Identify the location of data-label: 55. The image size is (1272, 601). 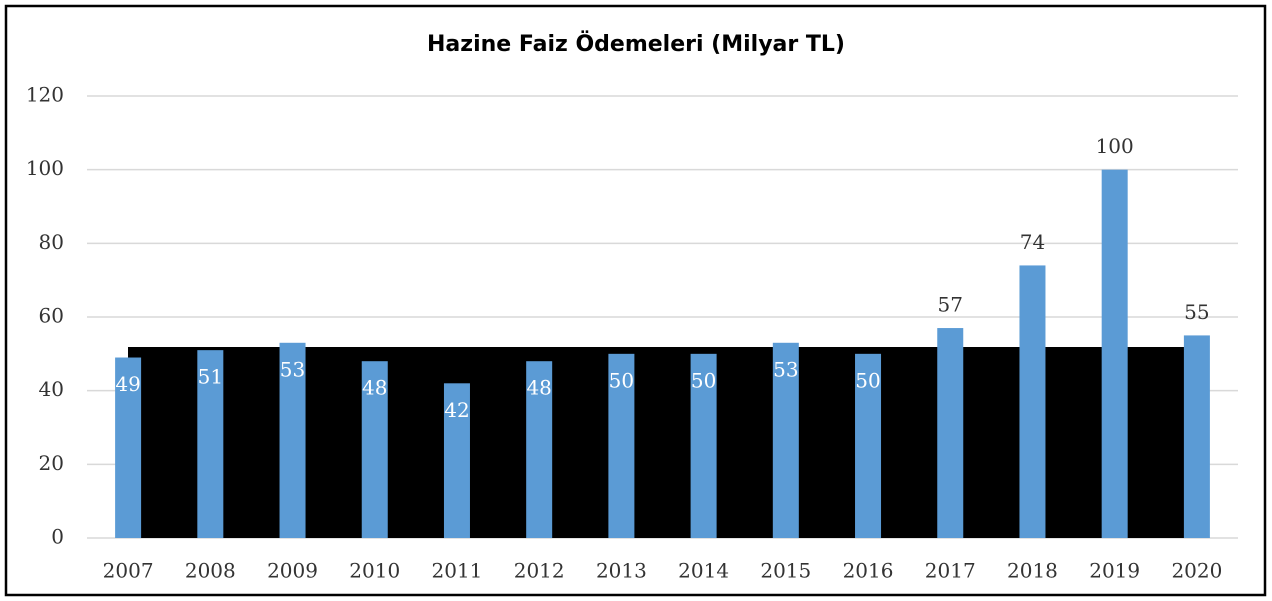
(1196, 312).